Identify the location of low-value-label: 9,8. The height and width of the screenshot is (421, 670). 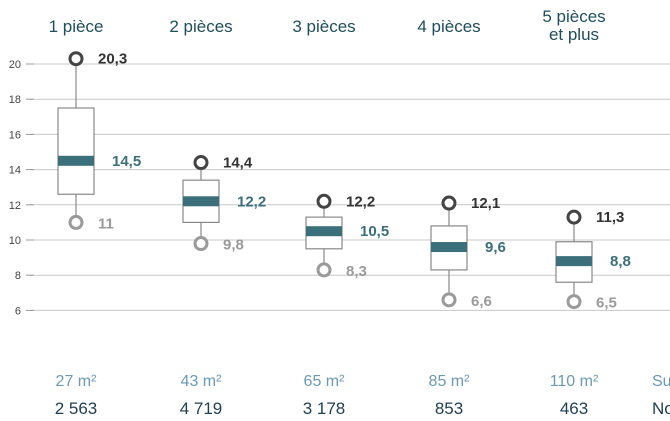
(233, 245).